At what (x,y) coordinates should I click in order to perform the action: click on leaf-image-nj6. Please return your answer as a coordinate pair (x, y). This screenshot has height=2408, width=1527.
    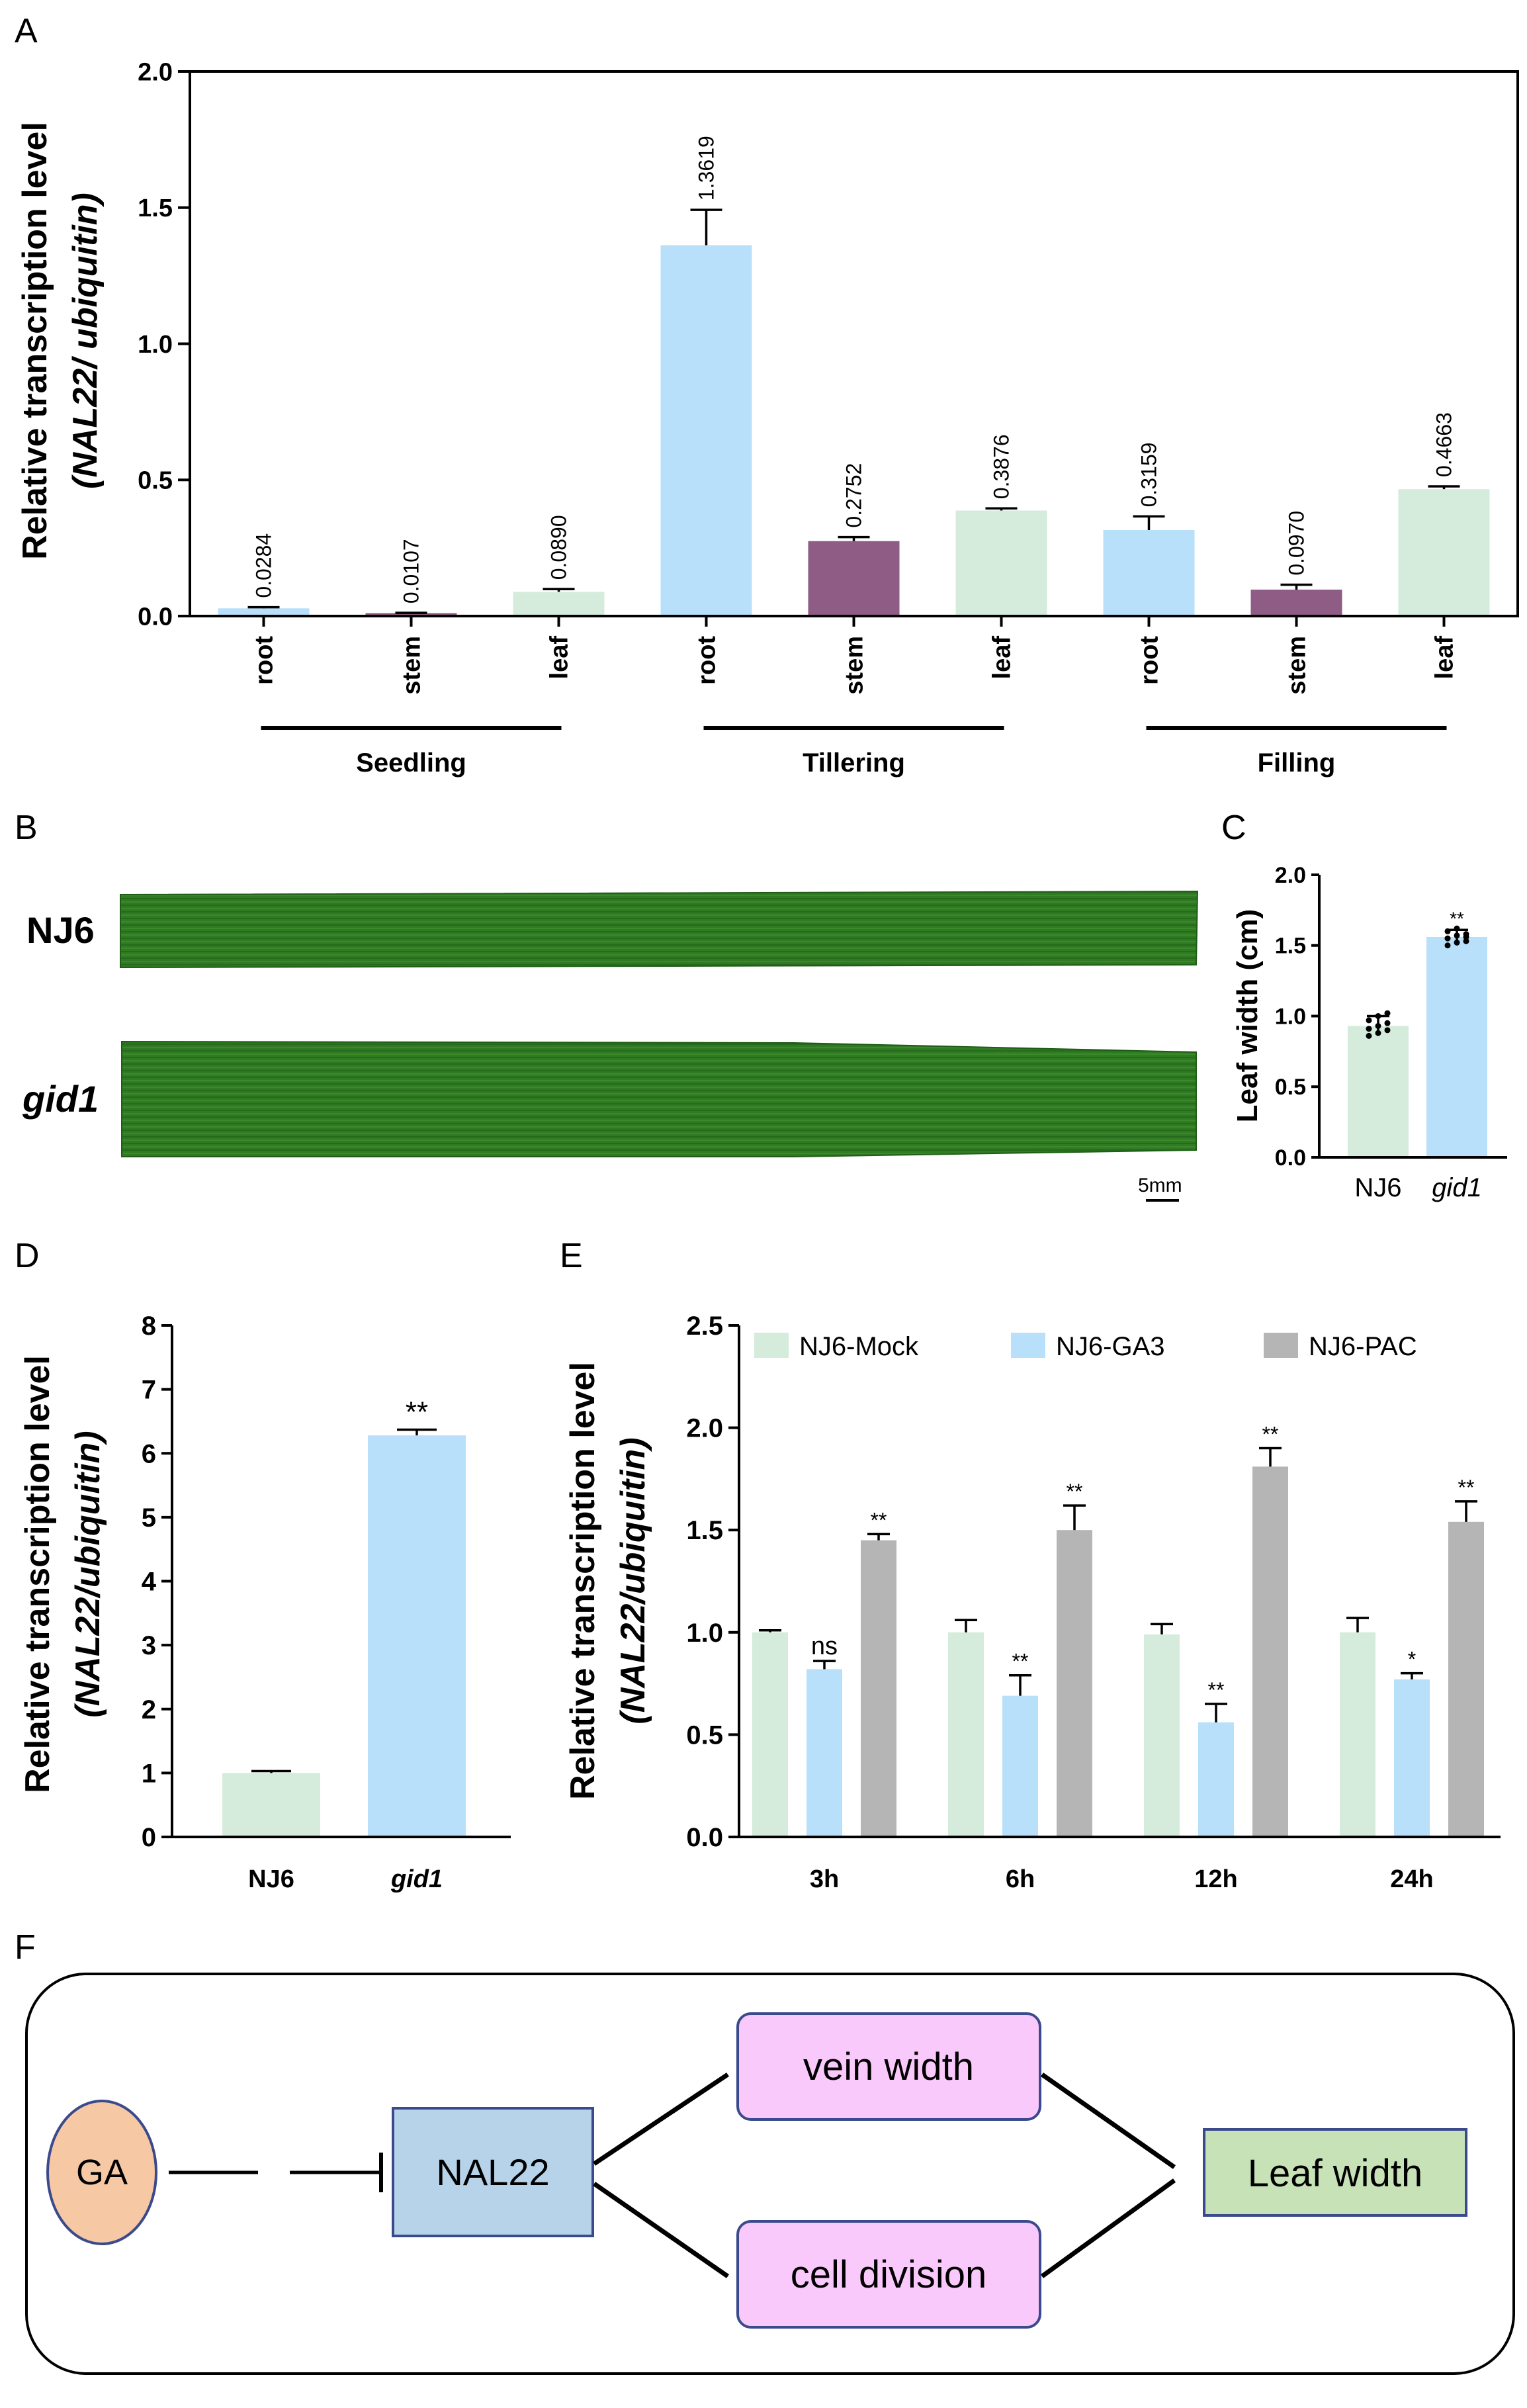
    Looking at the image, I should click on (659, 929).